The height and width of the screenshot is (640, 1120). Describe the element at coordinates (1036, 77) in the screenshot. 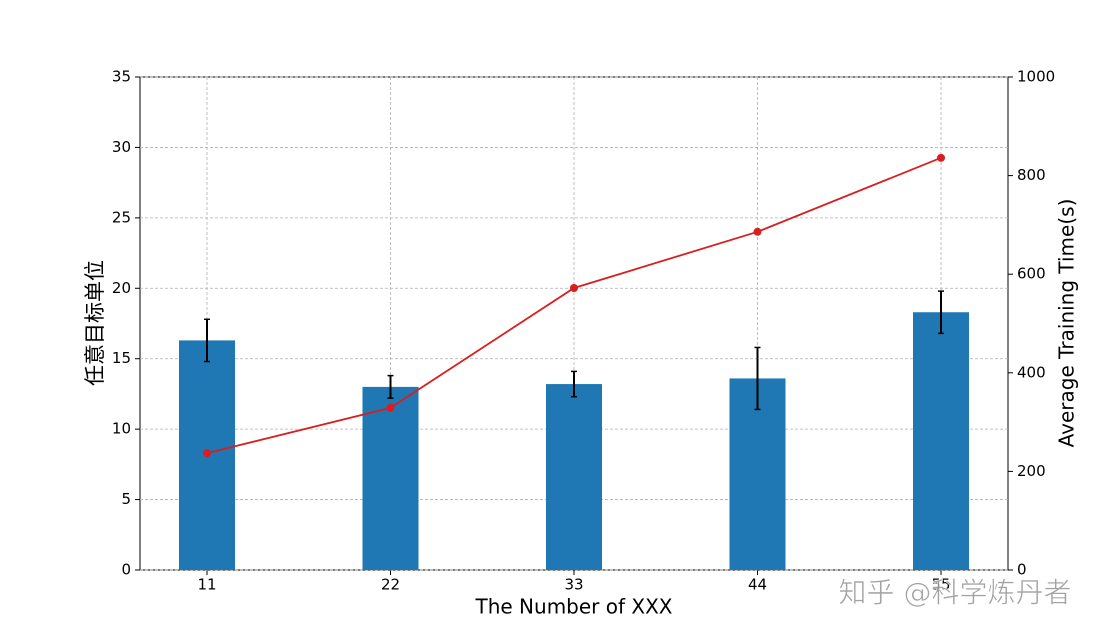

I see `y2-tick-label: 1000` at that location.